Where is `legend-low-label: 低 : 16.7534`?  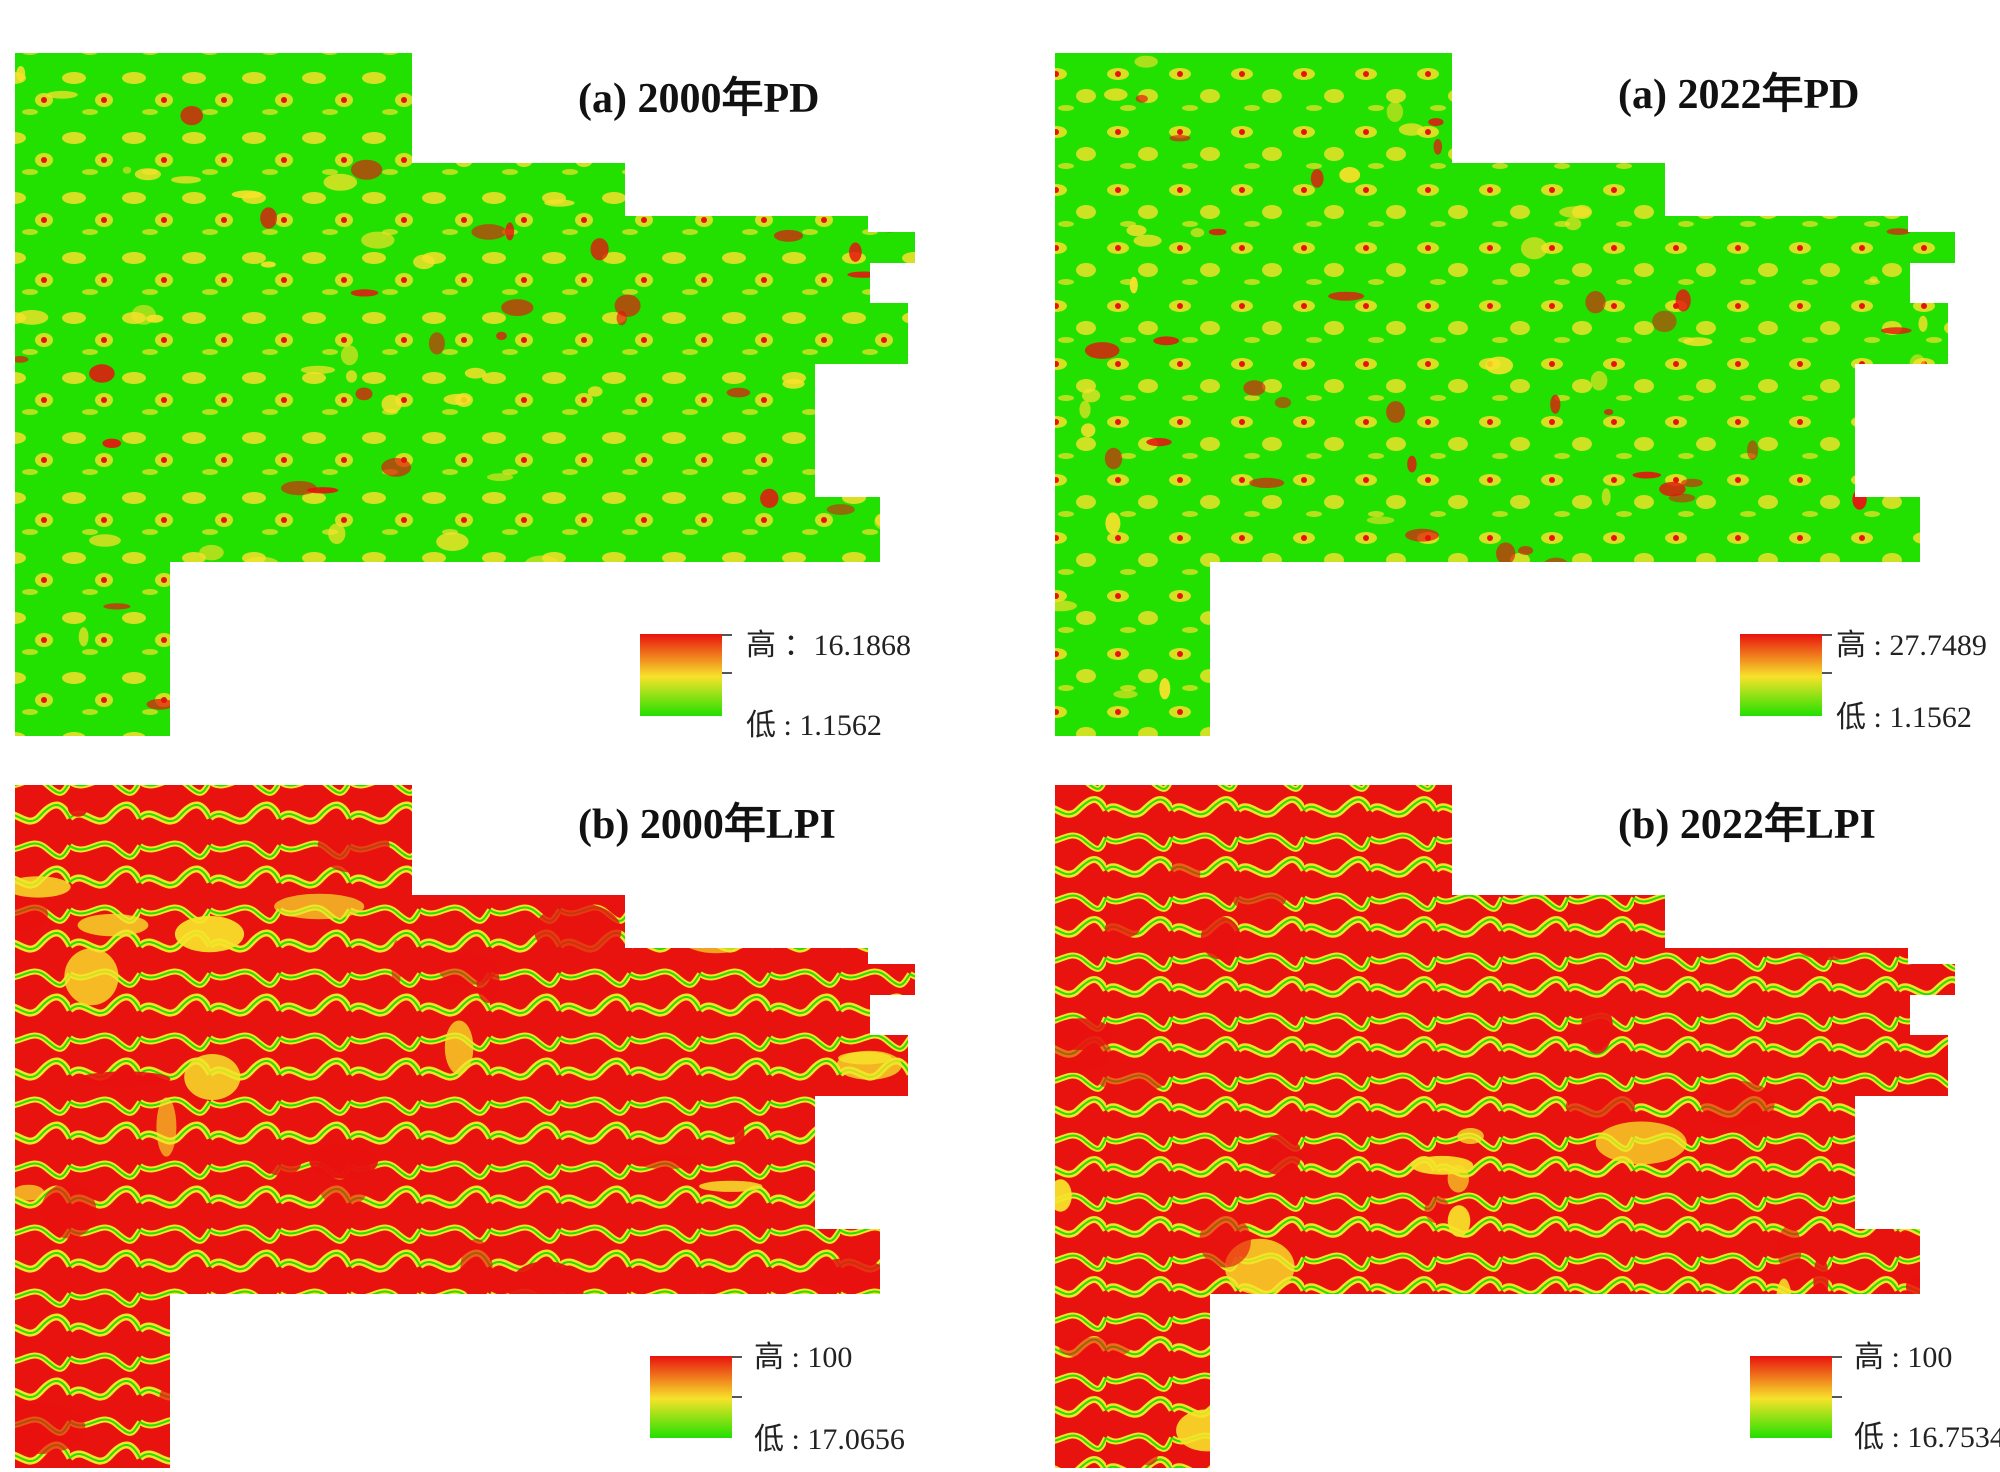
legend-low-label: 低 : 16.7534 is located at coordinates (1927, 1437).